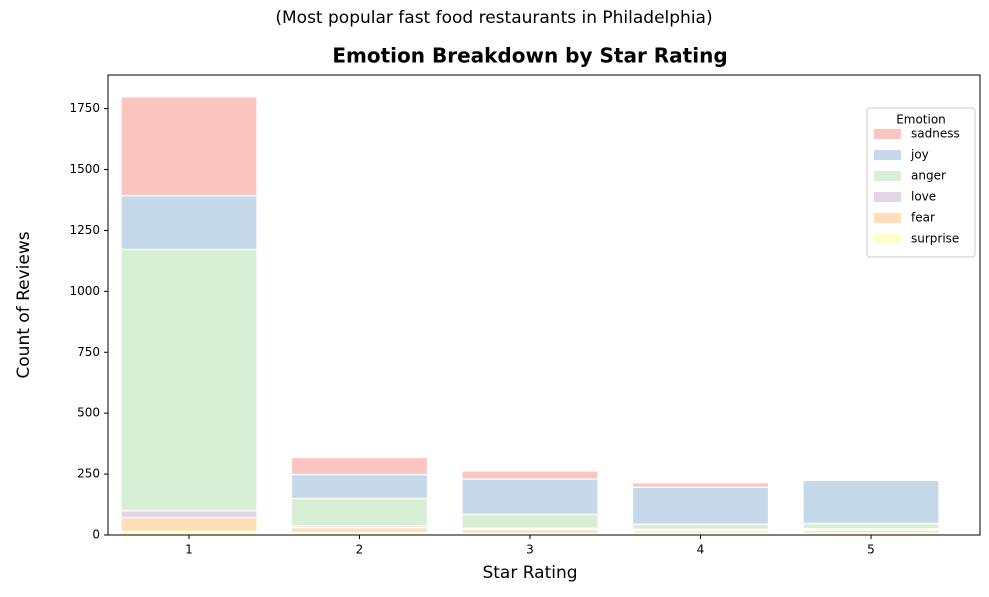 This screenshot has height=597, width=989. What do you see at coordinates (24, 304) in the screenshot?
I see `y-axis-label: Count of Reviews` at bounding box center [24, 304].